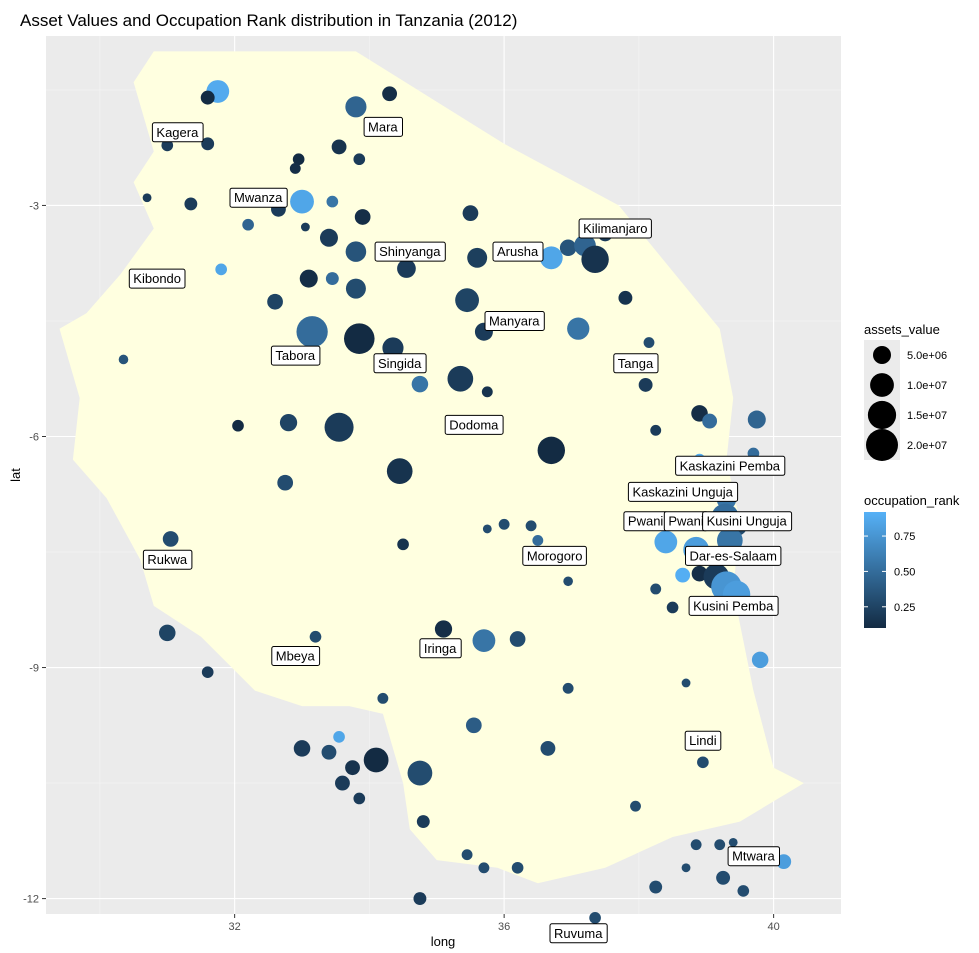  I want to click on region-label-text: Tabora, so click(295, 355).